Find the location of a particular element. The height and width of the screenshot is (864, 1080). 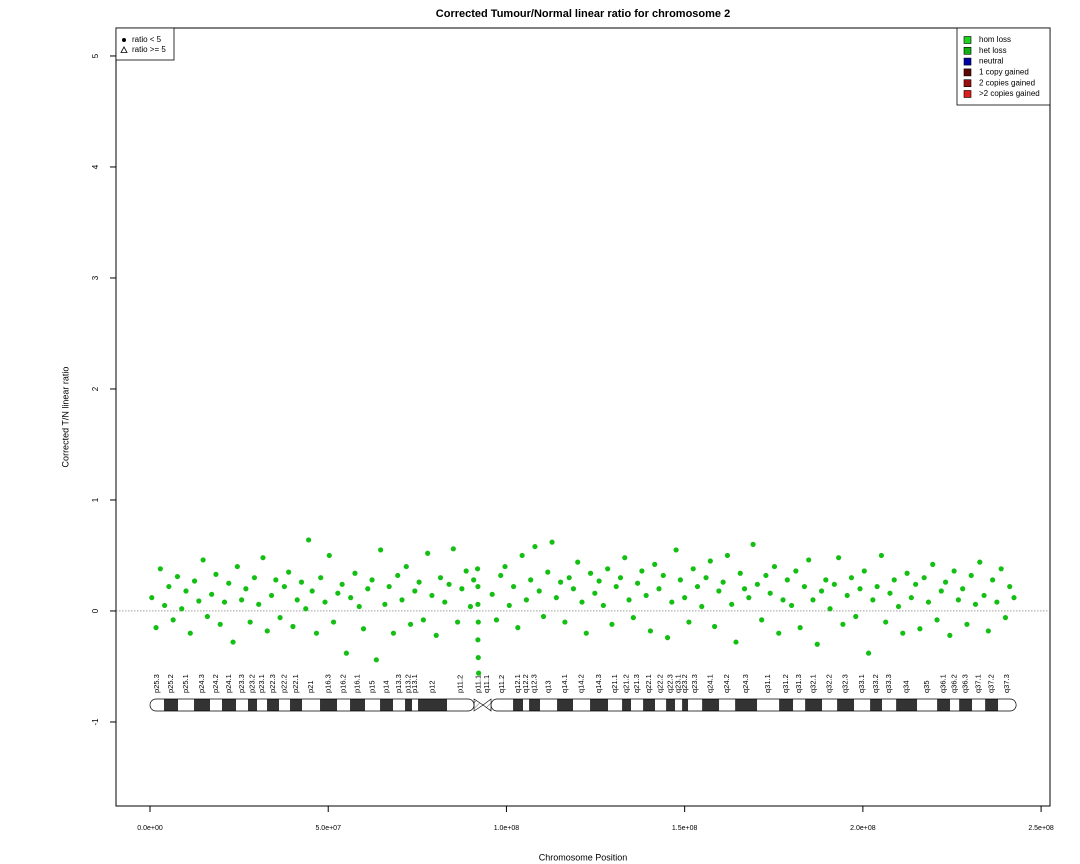

band-label: q22.1 is located at coordinates (648, 683).